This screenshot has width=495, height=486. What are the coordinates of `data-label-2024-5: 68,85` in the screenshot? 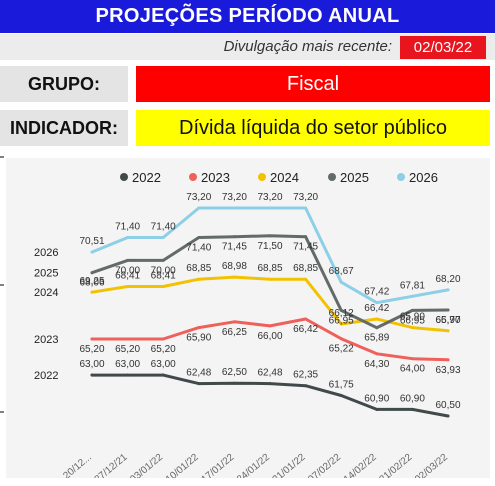 It's located at (269, 268).